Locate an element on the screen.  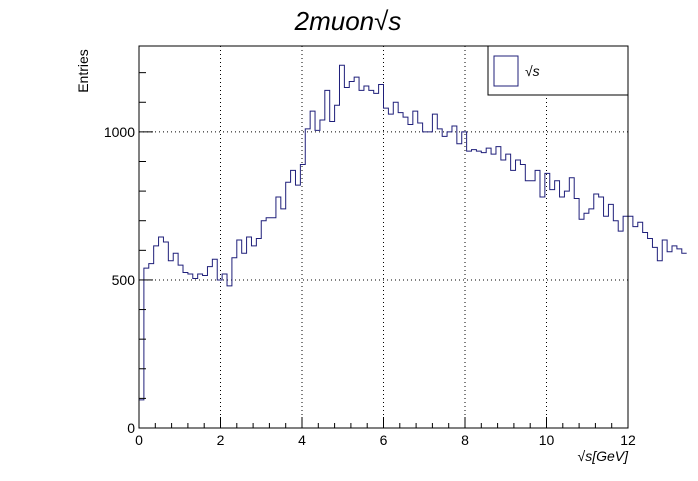
legend: √s is located at coordinates (558, 70).